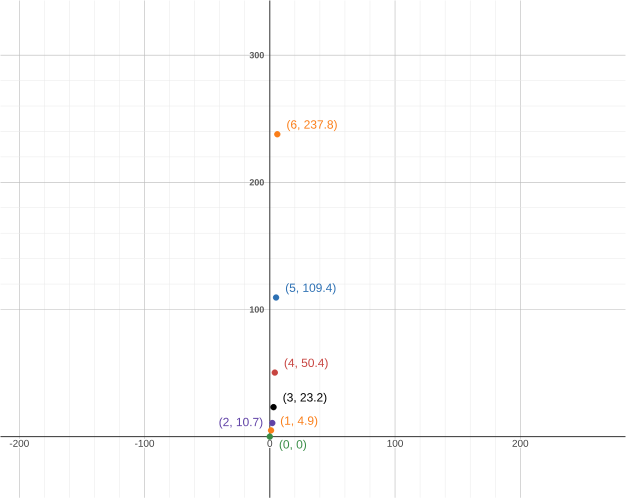 This screenshot has height=498, width=626. I want to click on x-tick-label: 200, so click(520, 443).